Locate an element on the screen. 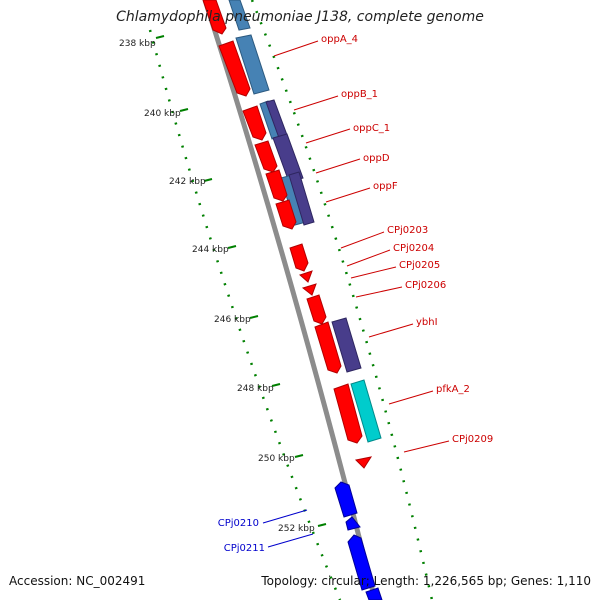  gene-arrow-CPj0205 is located at coordinates (309, 289).